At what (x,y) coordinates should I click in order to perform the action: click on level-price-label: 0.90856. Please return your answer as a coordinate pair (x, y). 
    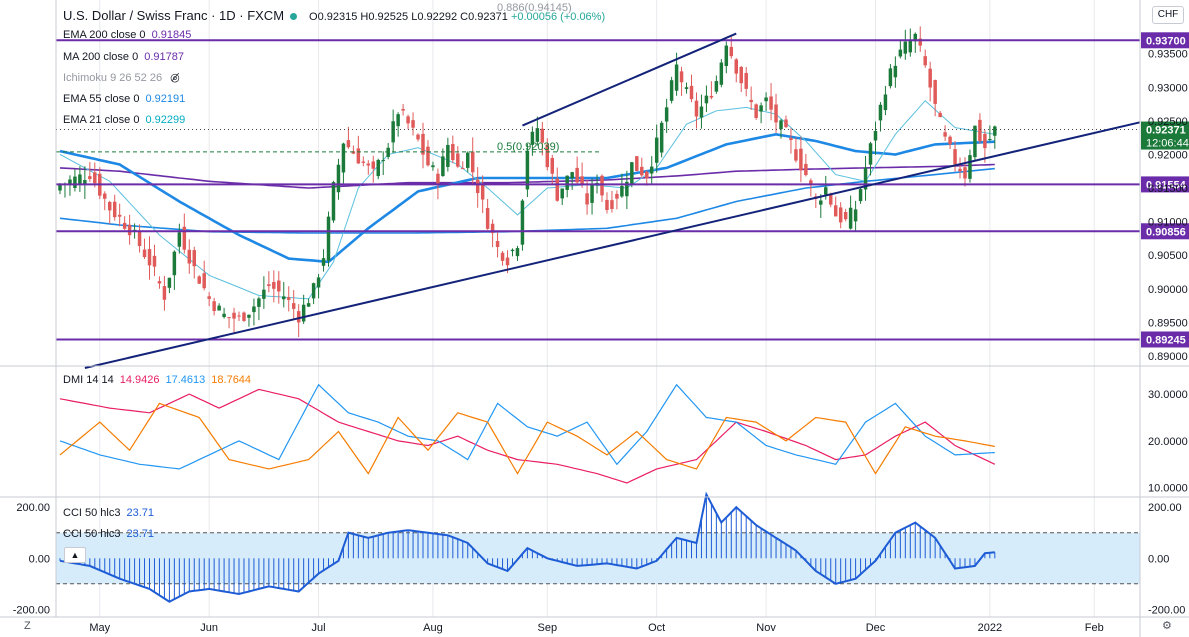
    Looking at the image, I should click on (1166, 232).